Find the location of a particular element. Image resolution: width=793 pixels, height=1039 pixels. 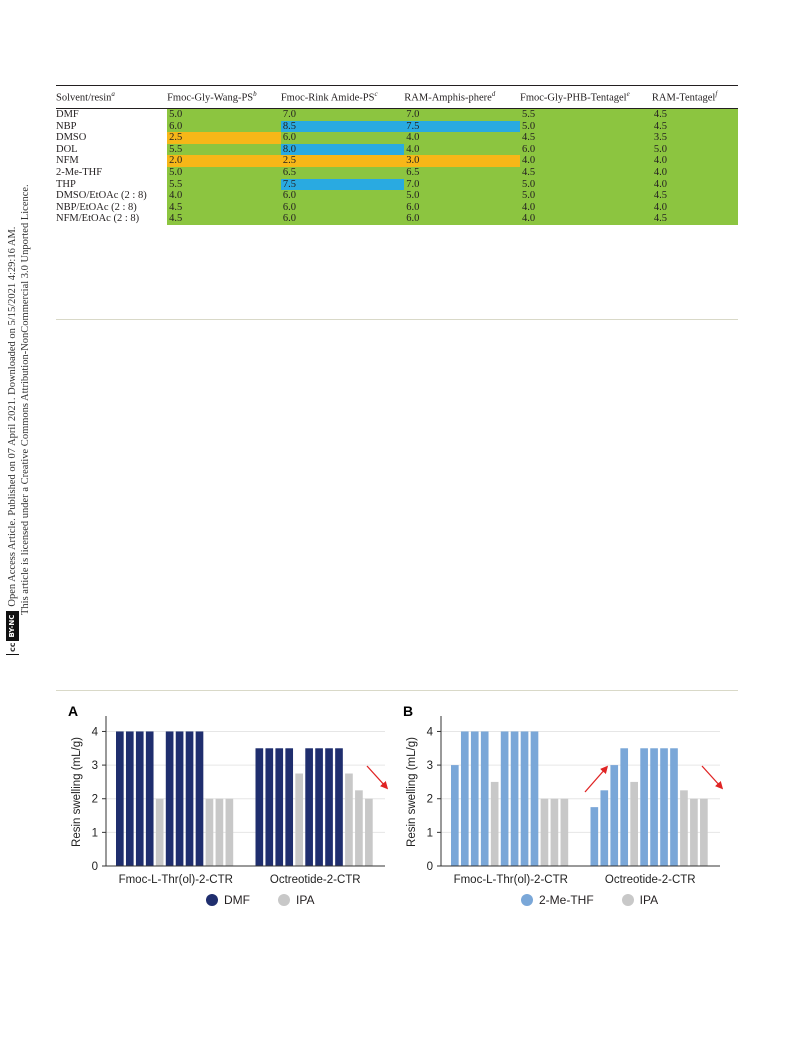

table-row: DOL 5.5 8.0 4.0 6.0 5.0 is located at coordinates (397, 149).